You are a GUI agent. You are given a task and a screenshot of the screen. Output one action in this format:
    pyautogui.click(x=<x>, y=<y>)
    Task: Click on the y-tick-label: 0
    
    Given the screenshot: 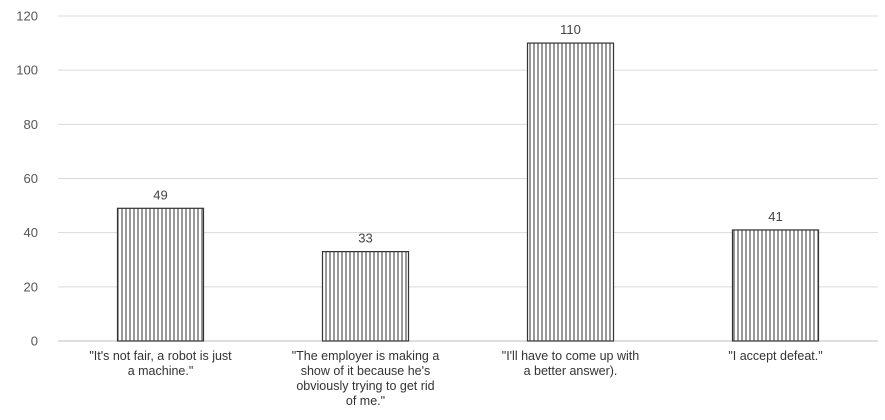 What is the action you would take?
    pyautogui.click(x=34, y=341)
    